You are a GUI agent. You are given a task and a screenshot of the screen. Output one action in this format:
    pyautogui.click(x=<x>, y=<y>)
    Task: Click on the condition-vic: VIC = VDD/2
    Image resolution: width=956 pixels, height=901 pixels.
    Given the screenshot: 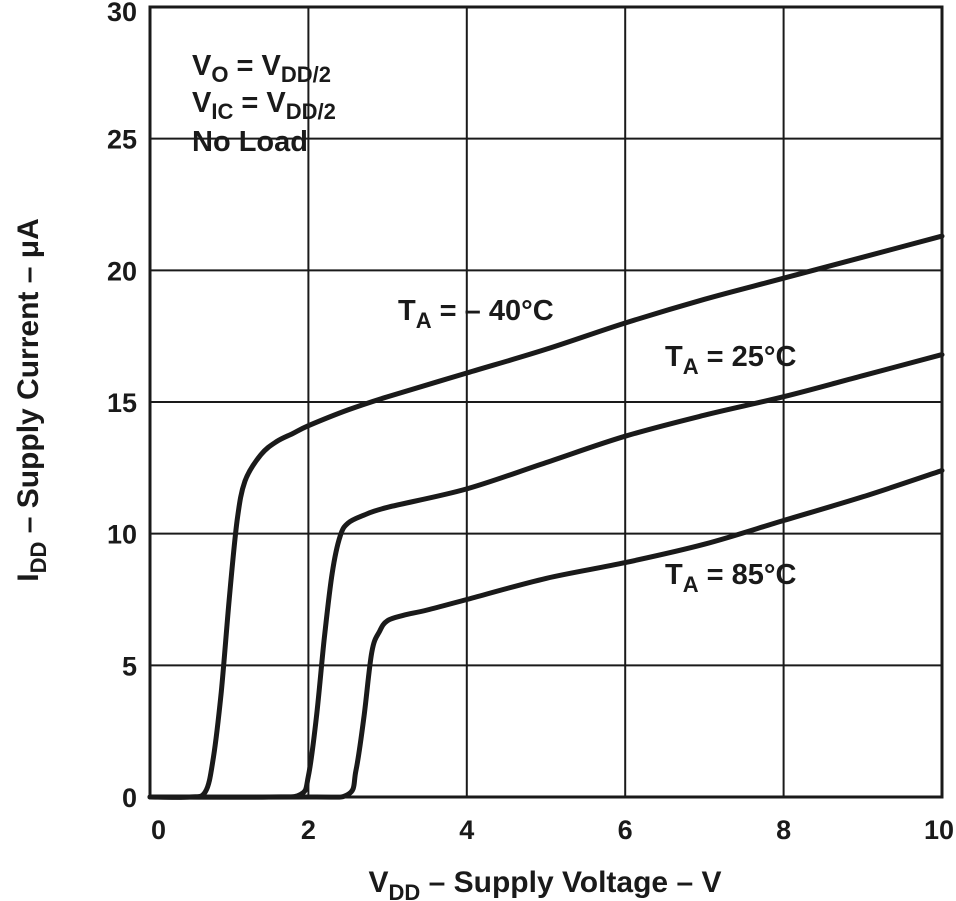 What is the action you would take?
    pyautogui.click(x=264, y=105)
    